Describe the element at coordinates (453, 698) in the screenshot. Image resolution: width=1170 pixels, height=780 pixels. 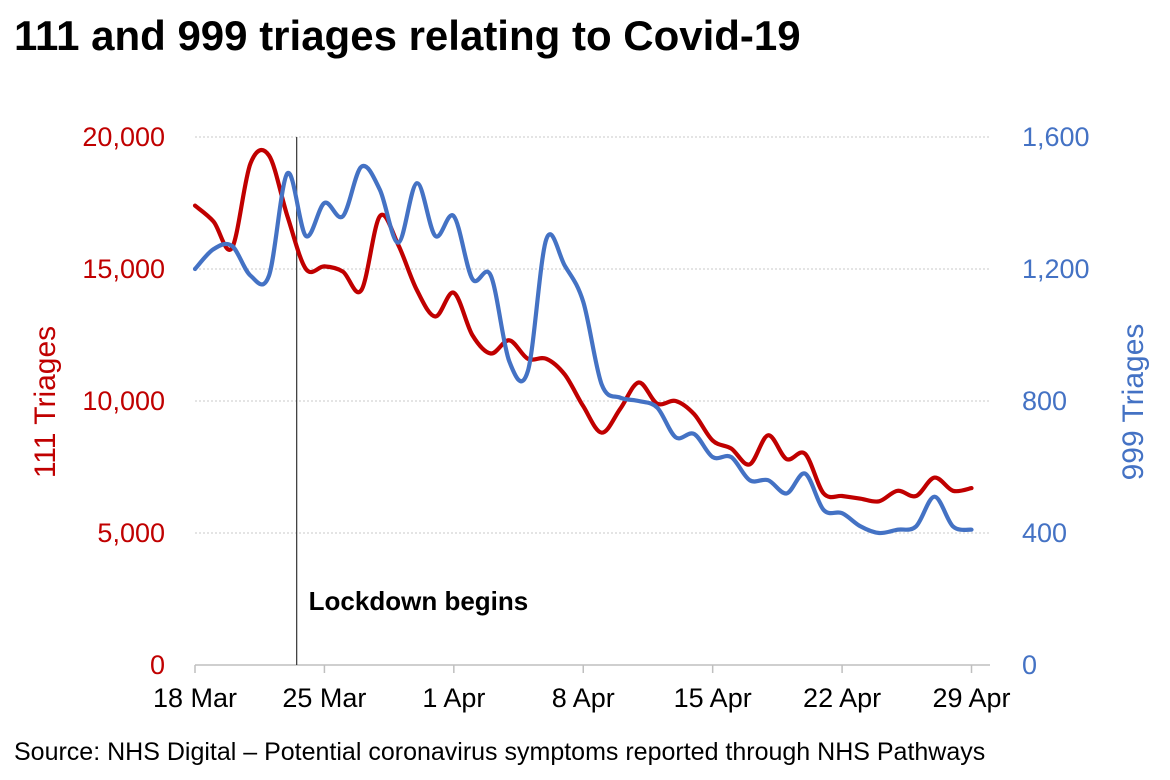
I see `x-tick-label: 1 Apr` at that location.